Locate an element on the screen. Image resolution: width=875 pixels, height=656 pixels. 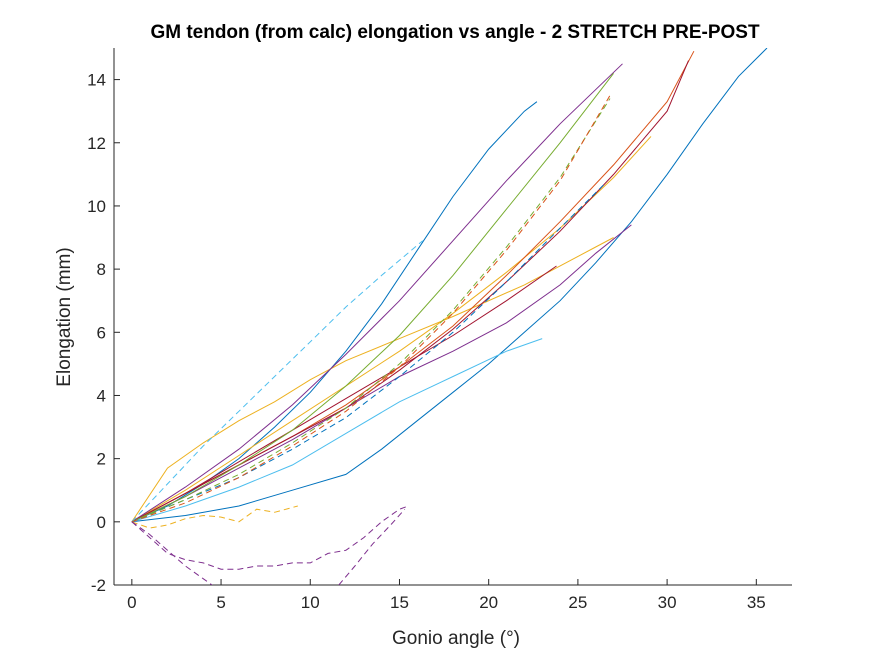
y-tick-label: 2 is located at coordinates (101, 459).